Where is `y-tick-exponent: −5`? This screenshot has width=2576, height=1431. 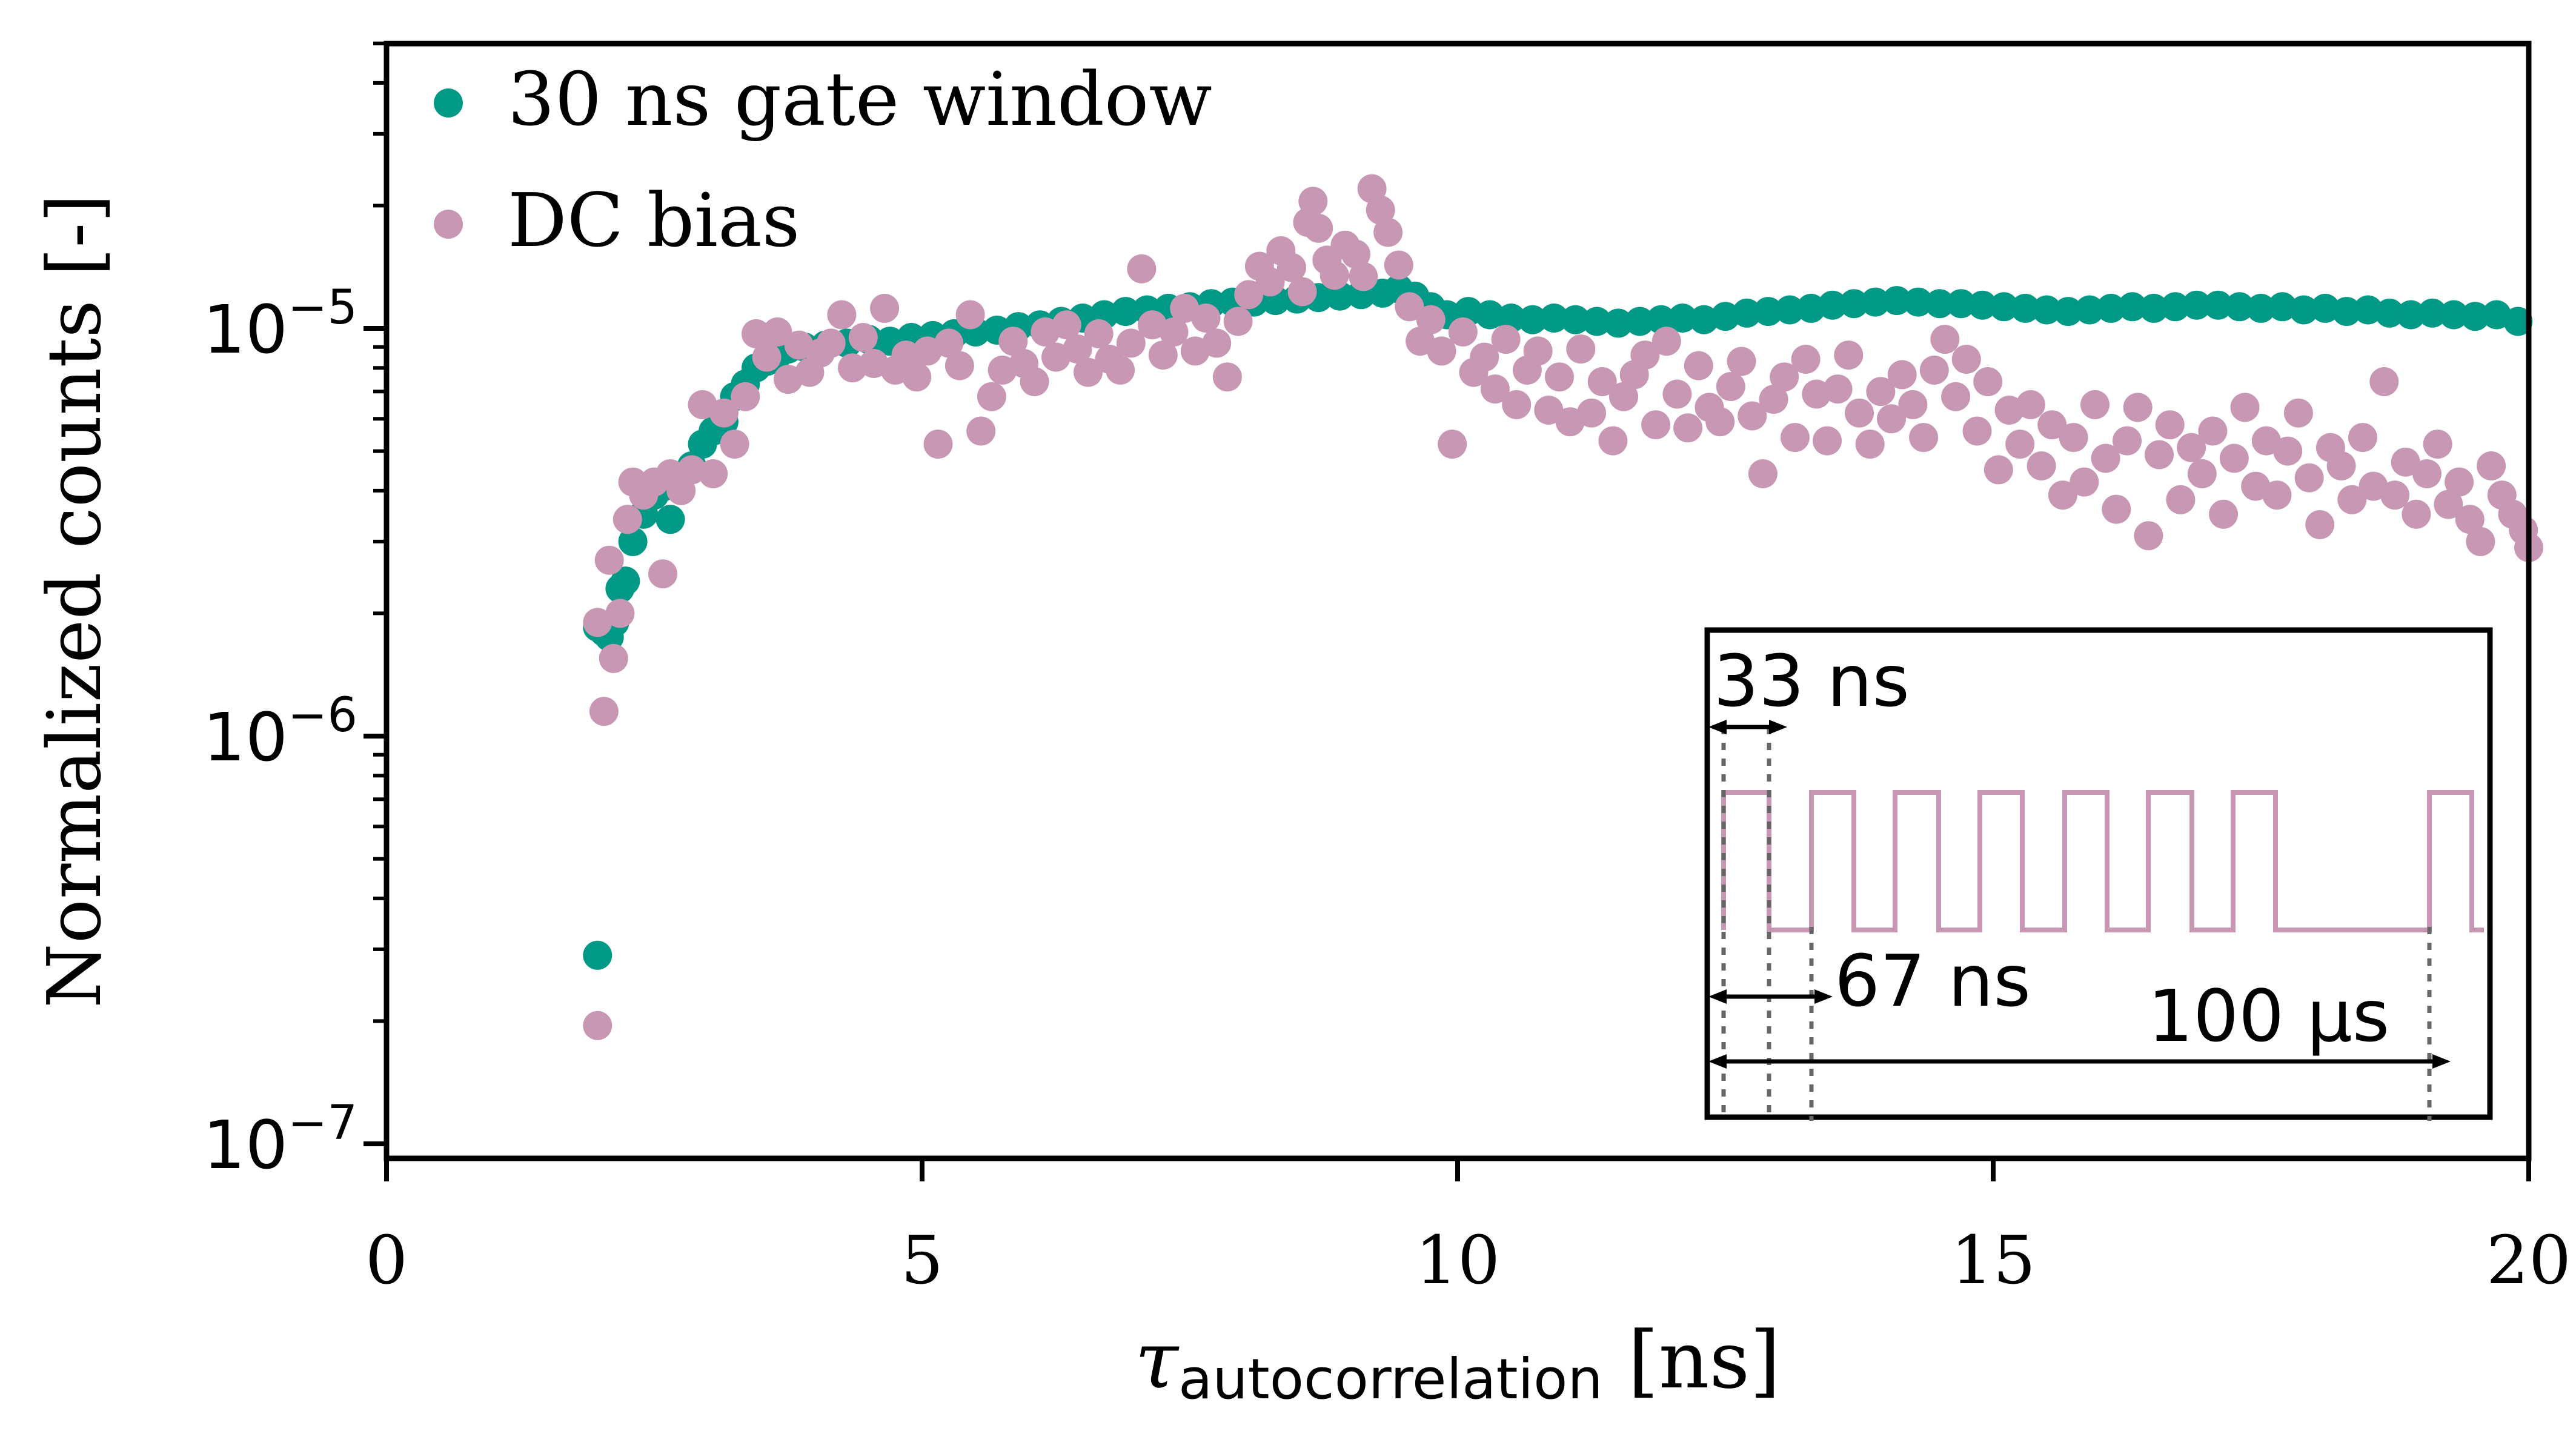
y-tick-exponent: −5 is located at coordinates (322, 308).